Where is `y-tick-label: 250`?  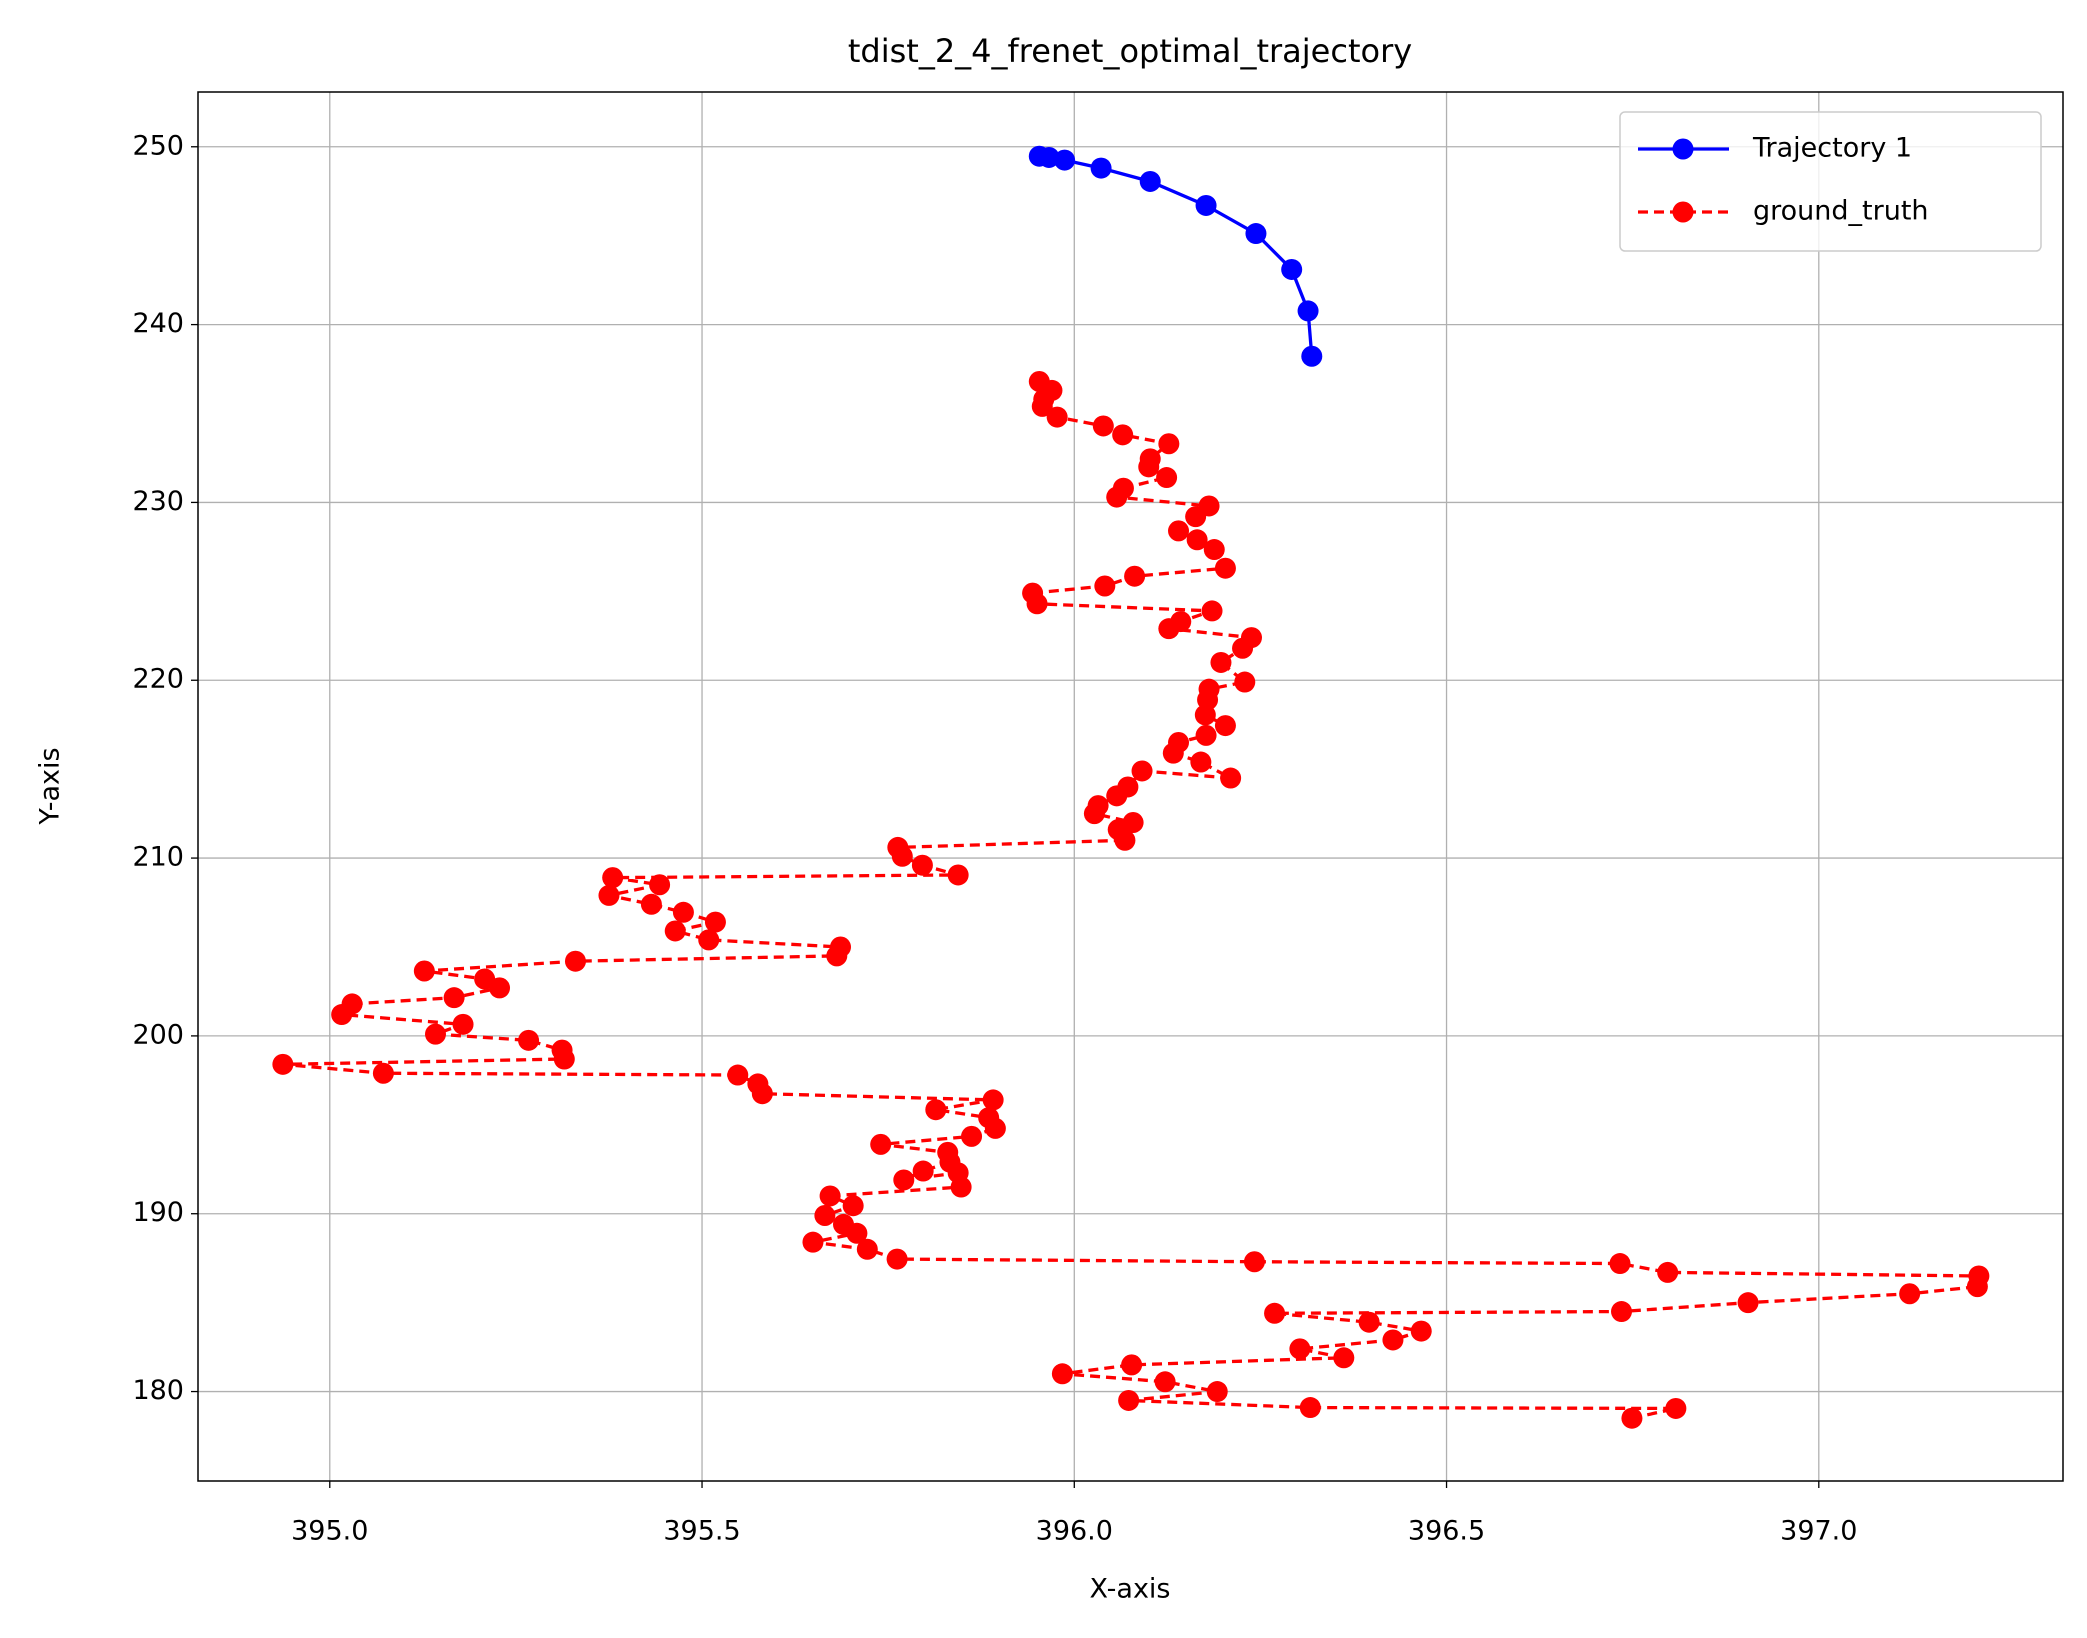 y-tick-label: 250 is located at coordinates (158, 145).